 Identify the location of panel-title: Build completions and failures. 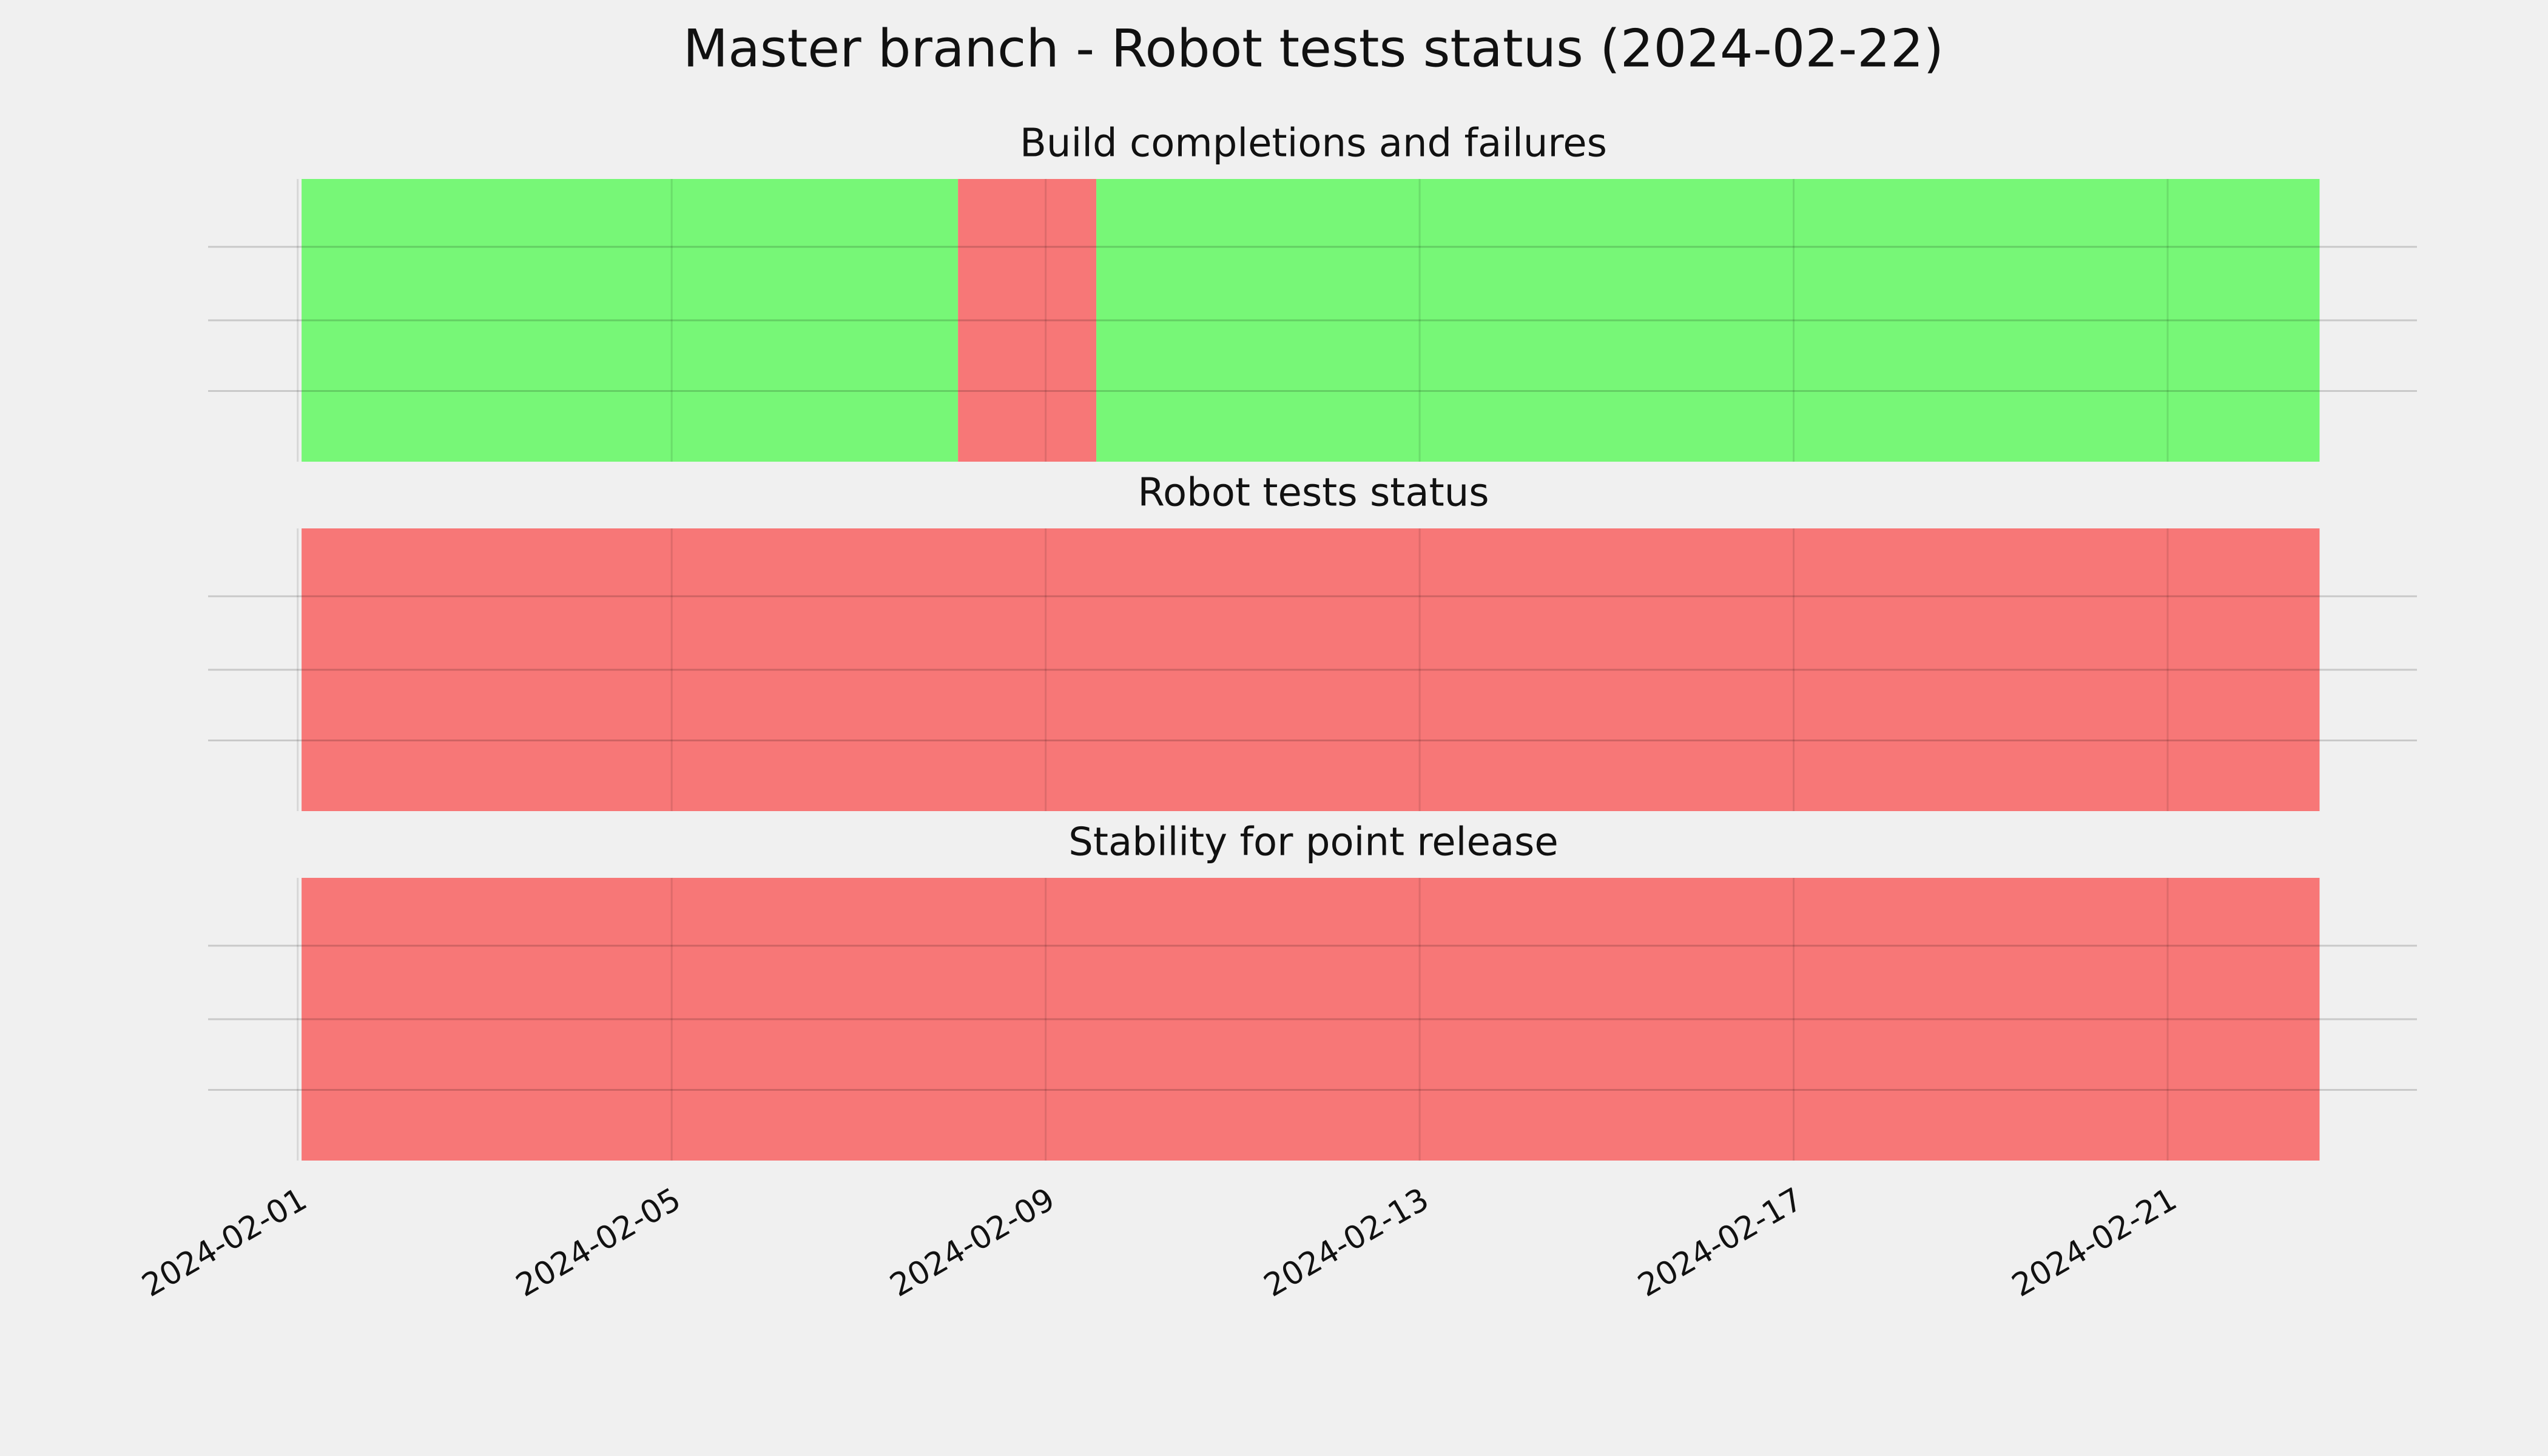
(1313, 143).